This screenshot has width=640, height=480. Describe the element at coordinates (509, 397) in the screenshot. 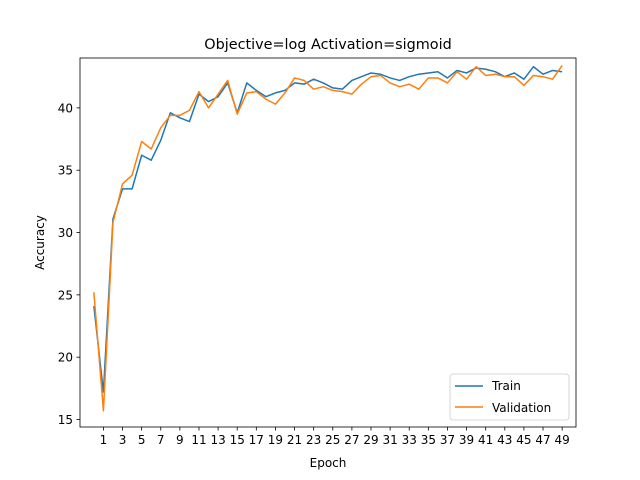

I see `legend: Train Validation` at that location.